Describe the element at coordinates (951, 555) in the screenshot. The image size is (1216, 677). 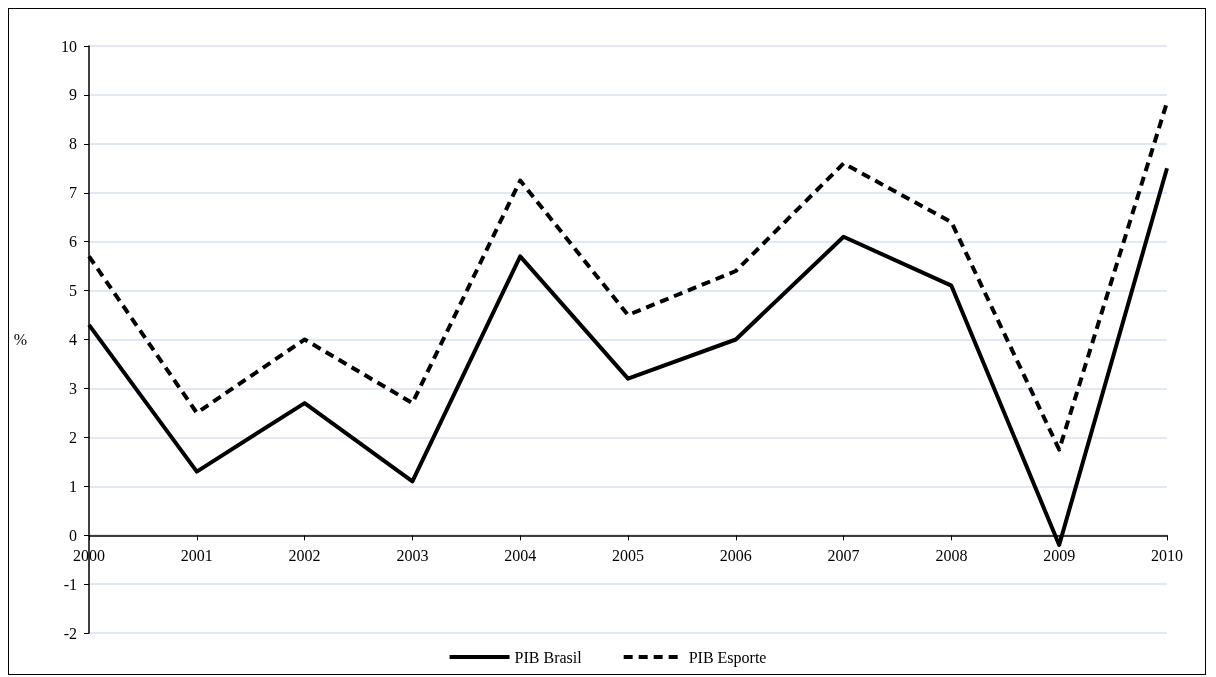
I see `x-tick-label: 2008` at that location.